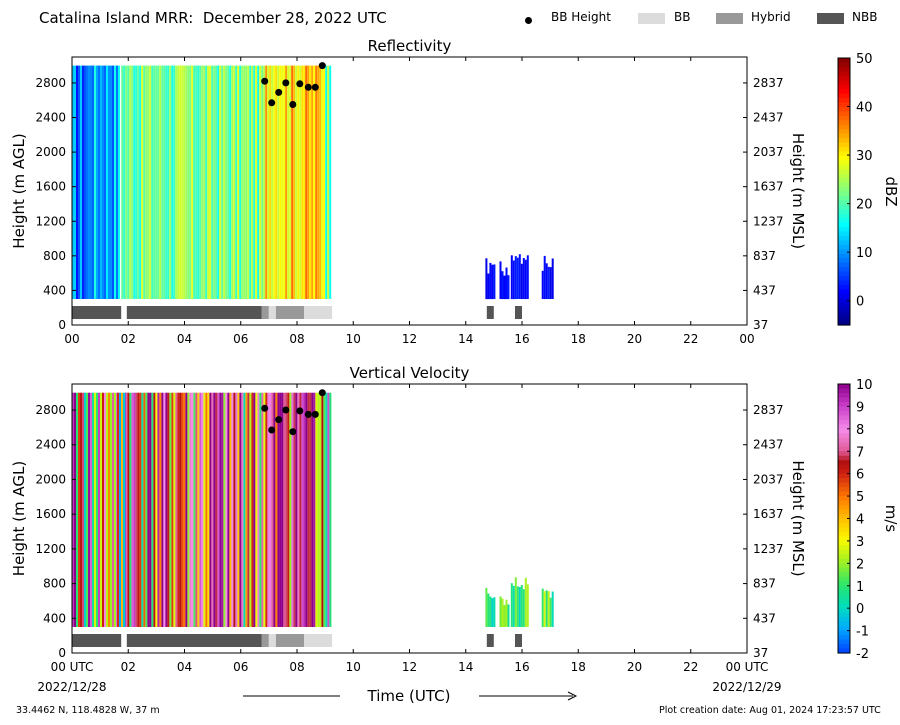  Describe the element at coordinates (50, 152) in the screenshot. I see `y-tick-label: 2000` at that location.